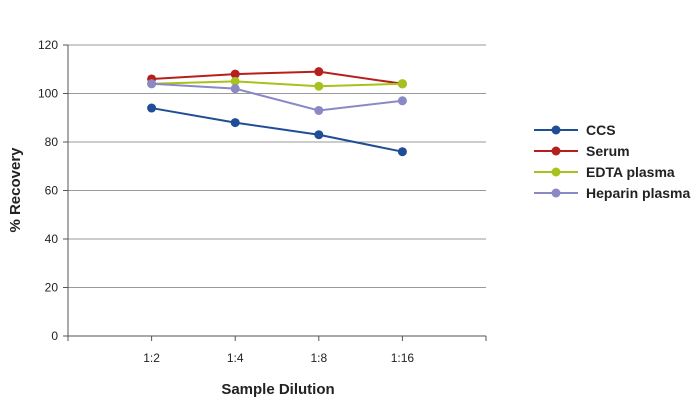 Image resolution: width=694 pixels, height=409 pixels. Describe the element at coordinates (15, 190) in the screenshot. I see `y-axis-title: % Recovery` at that location.